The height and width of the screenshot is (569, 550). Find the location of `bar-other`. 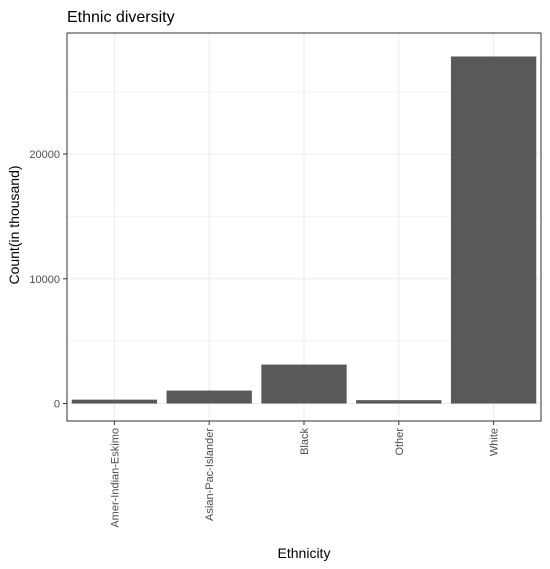

bar-other is located at coordinates (399, 402).